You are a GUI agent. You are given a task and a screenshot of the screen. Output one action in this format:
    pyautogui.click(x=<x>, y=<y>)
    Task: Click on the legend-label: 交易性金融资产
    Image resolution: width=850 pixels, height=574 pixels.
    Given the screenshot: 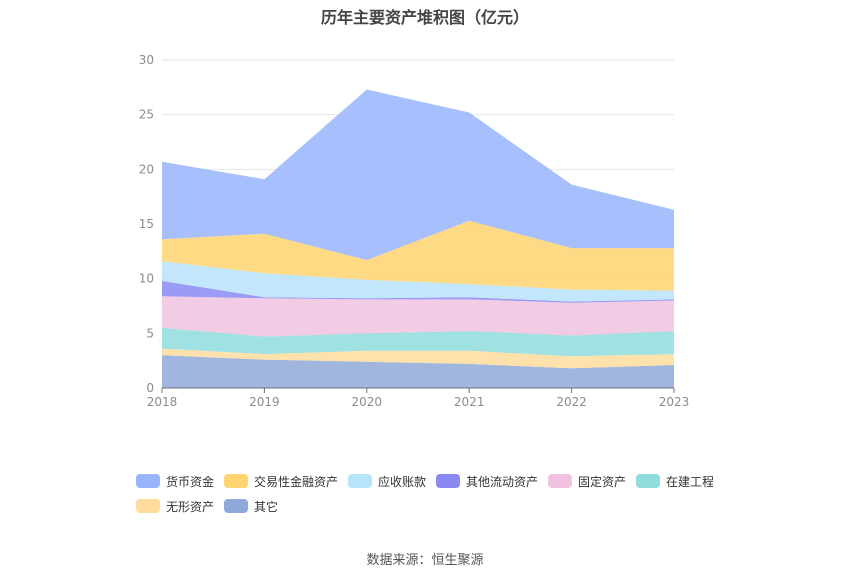 What is the action you would take?
    pyautogui.click(x=296, y=481)
    